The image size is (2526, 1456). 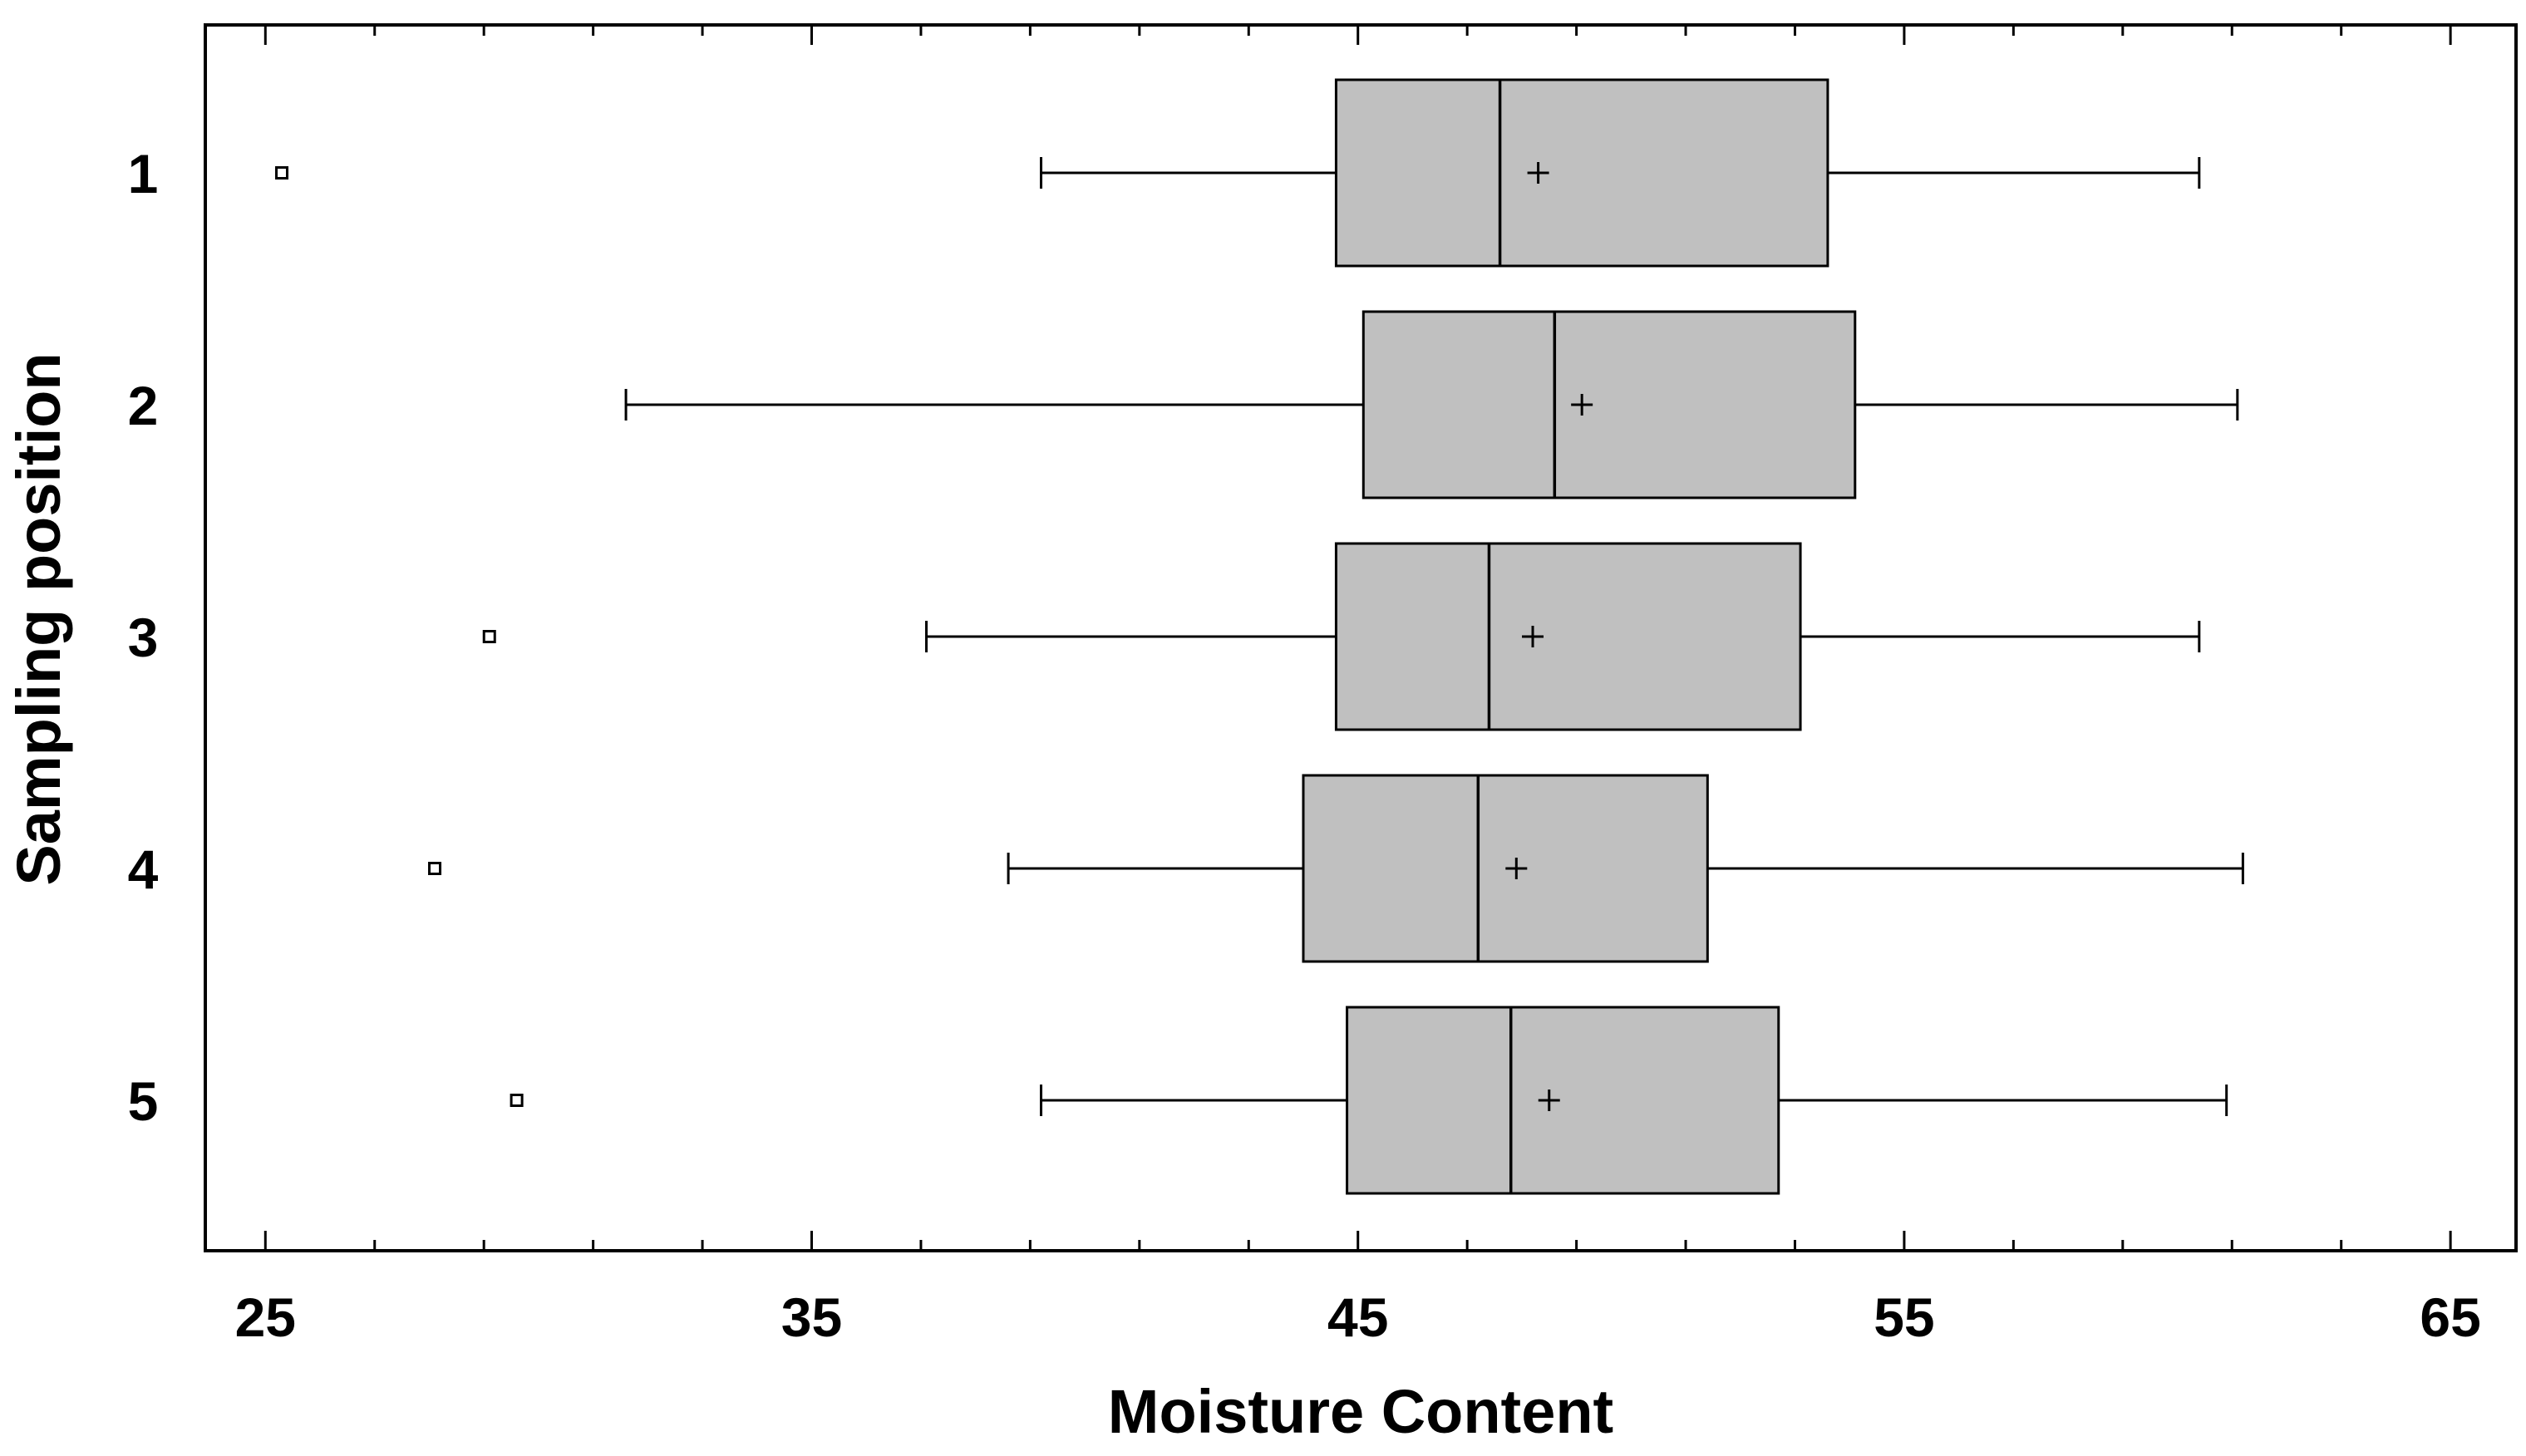 What do you see at coordinates (143, 405) in the screenshot?
I see `y-tick-label: 2` at bounding box center [143, 405].